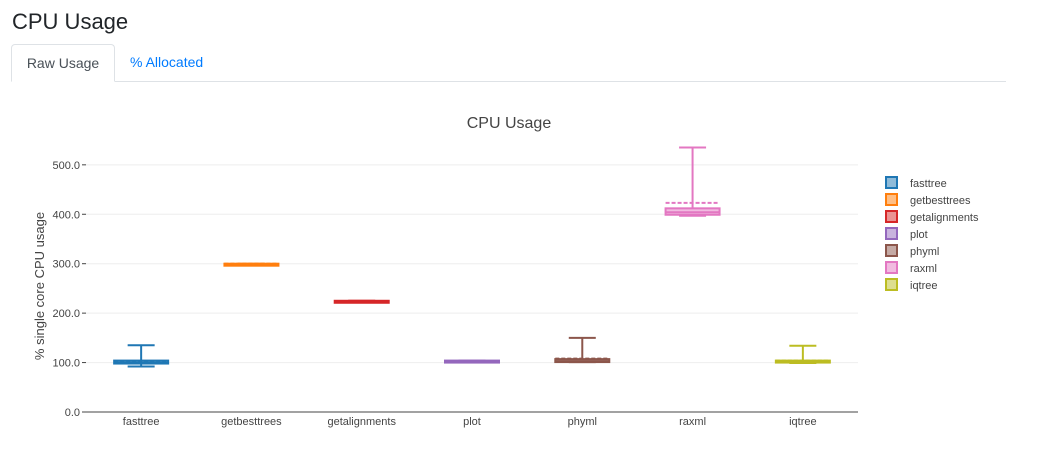 The image size is (1047, 469). Describe the element at coordinates (906, 234) in the screenshot. I see `legend-item-plot: plot` at that location.